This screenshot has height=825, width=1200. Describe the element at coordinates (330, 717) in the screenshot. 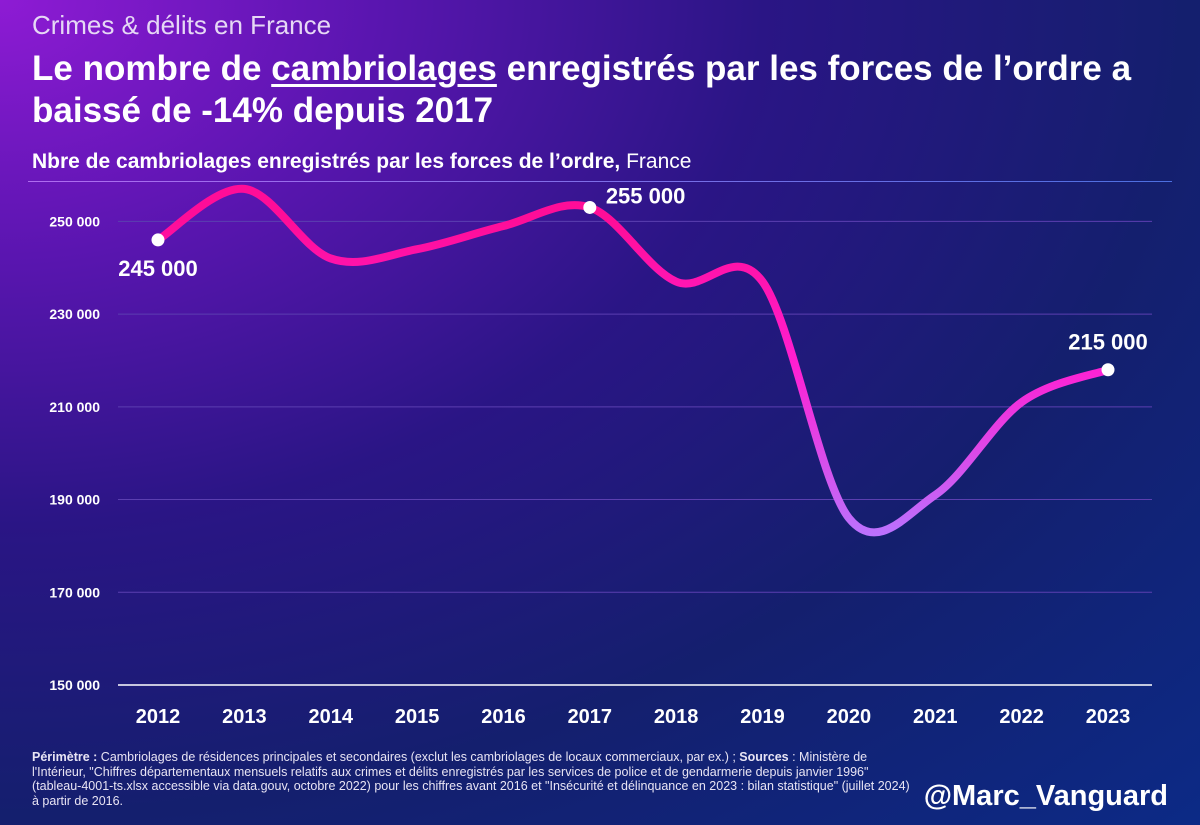

I see `x-tick-label: 2014` at that location.